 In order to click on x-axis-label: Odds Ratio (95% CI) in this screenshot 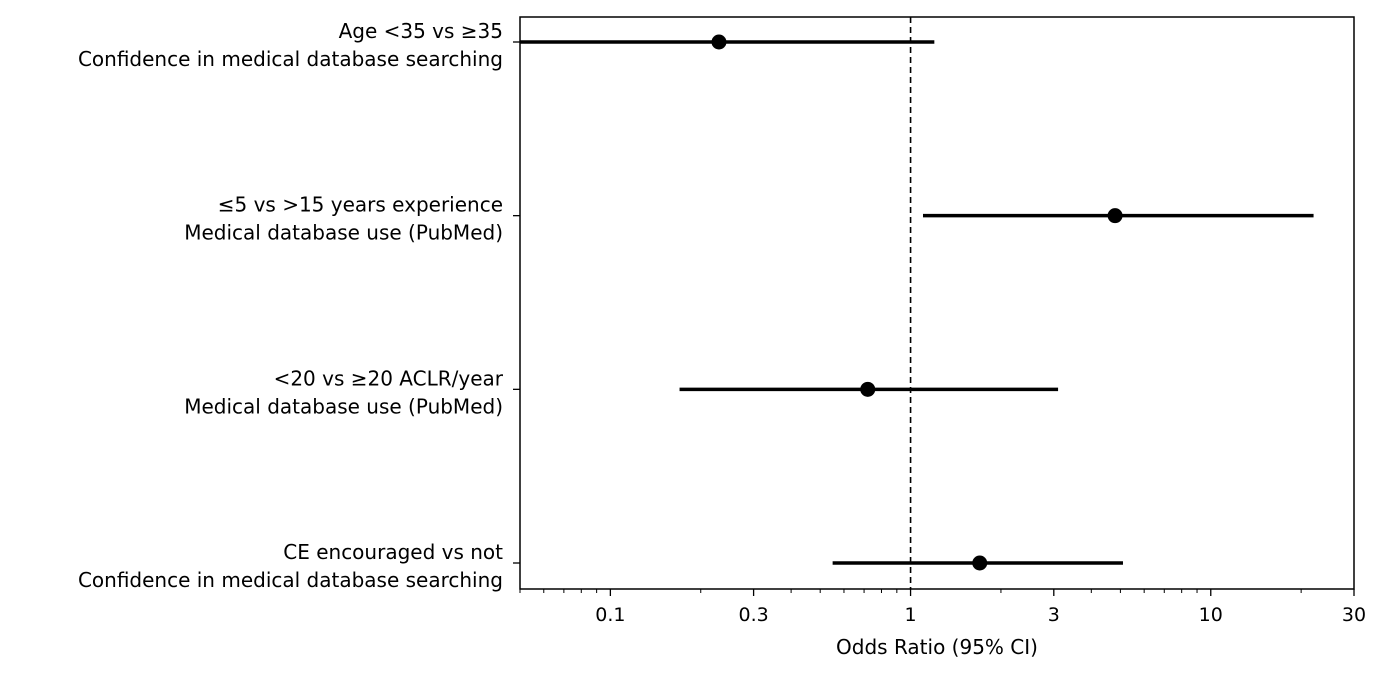, I will do `click(937, 647)`.